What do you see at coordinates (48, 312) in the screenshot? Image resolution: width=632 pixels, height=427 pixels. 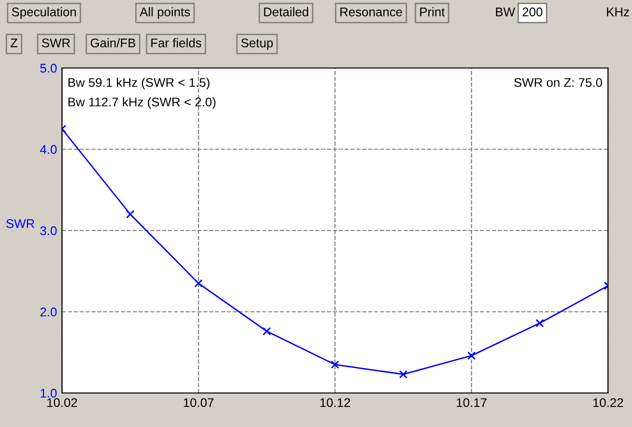 I see `y-tick-label: 2.0` at bounding box center [48, 312].